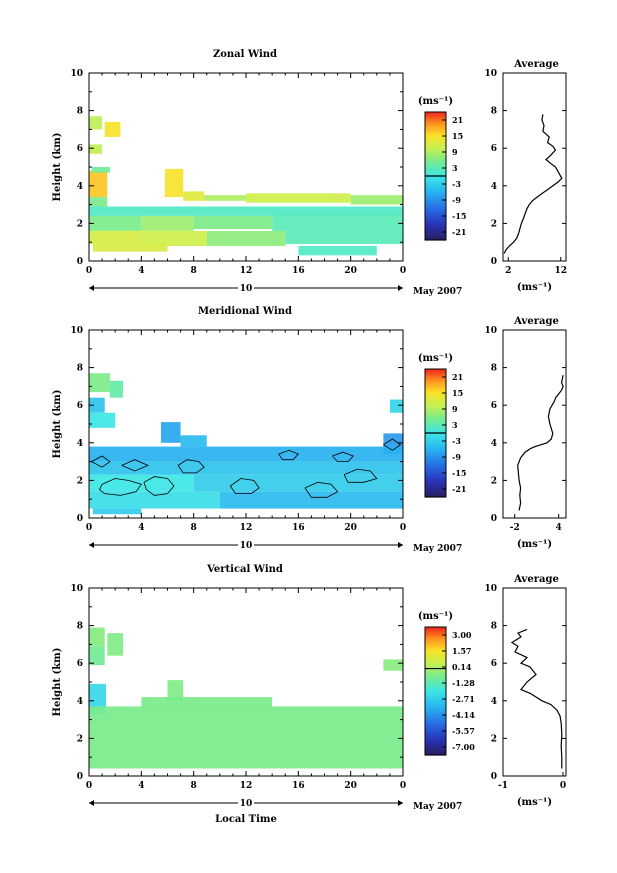 This screenshot has height=873, width=617. Describe the element at coordinates (350, 786) in the screenshot. I see `x-tick-label: 20` at that location.